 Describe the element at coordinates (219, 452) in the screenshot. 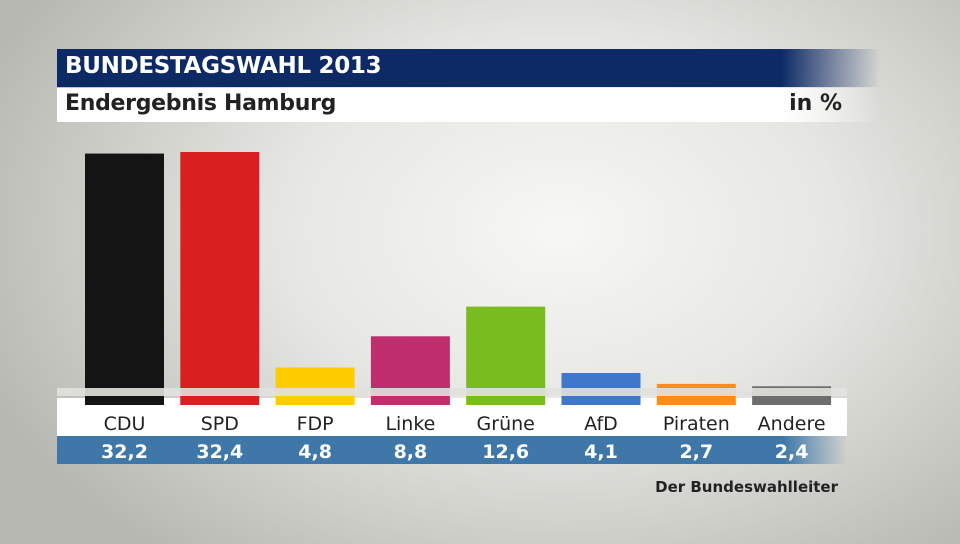

I see `value-label-spd: 32,4` at that location.